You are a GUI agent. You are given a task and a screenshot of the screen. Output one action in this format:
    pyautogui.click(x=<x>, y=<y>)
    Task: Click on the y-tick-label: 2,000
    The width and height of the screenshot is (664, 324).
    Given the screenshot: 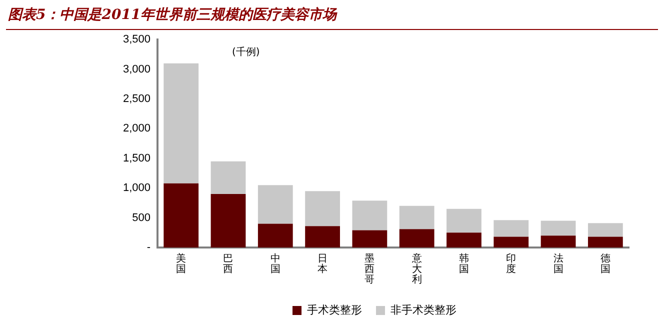 What is the action you would take?
    pyautogui.click(x=136, y=128)
    